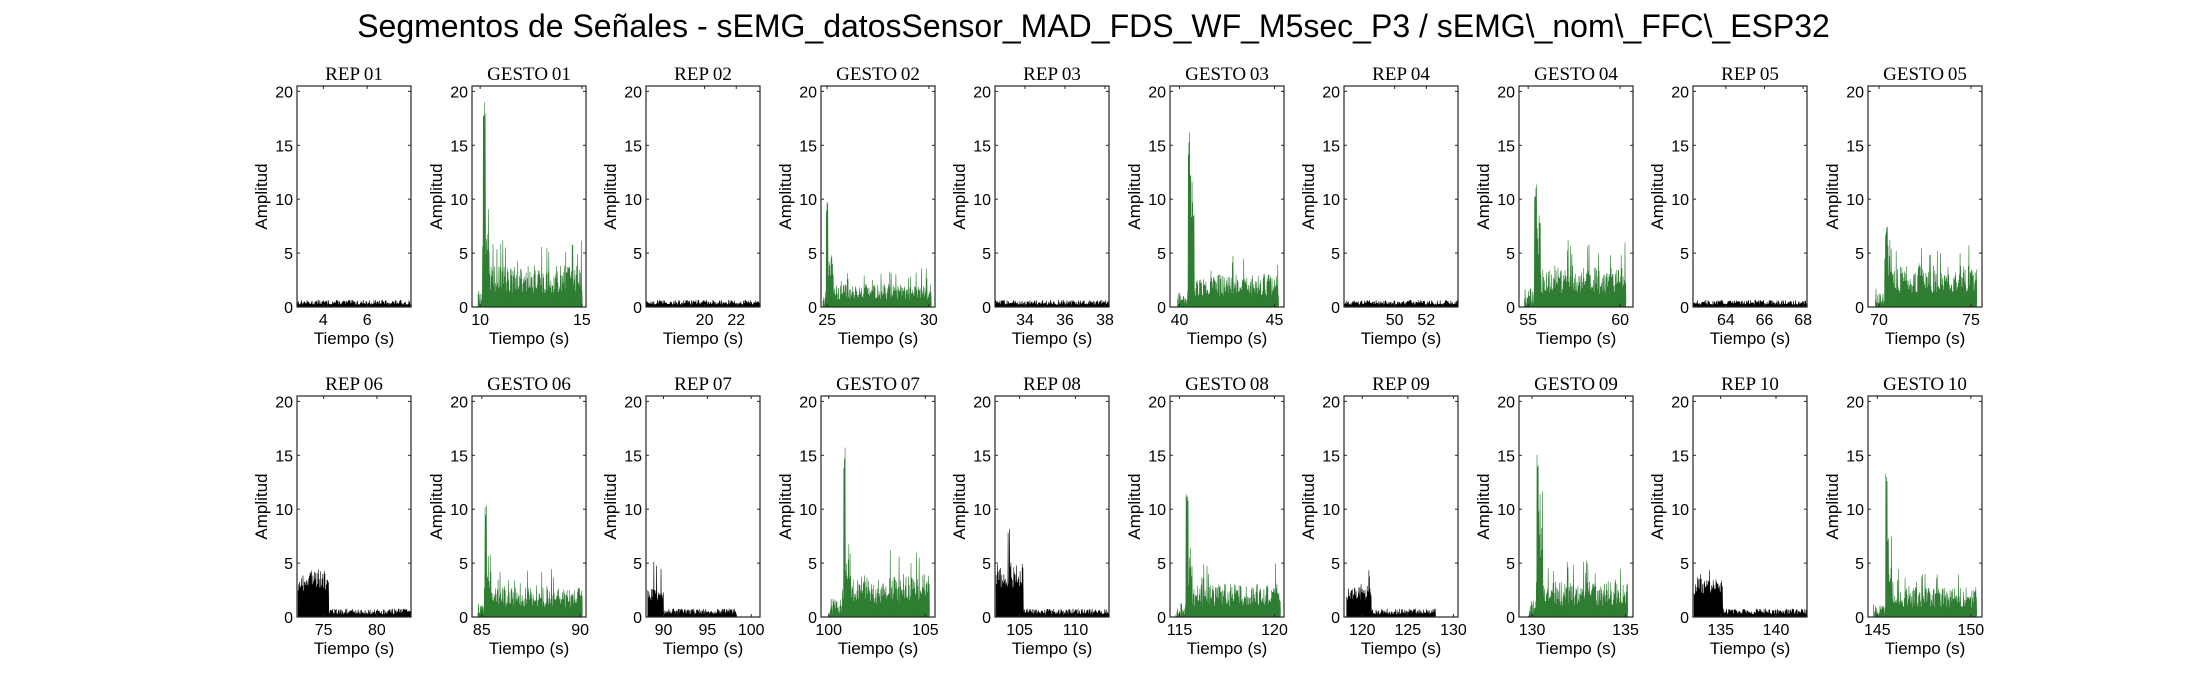  What do you see at coordinates (1362, 630) in the screenshot?
I see `x-tick-label: 120` at bounding box center [1362, 630].